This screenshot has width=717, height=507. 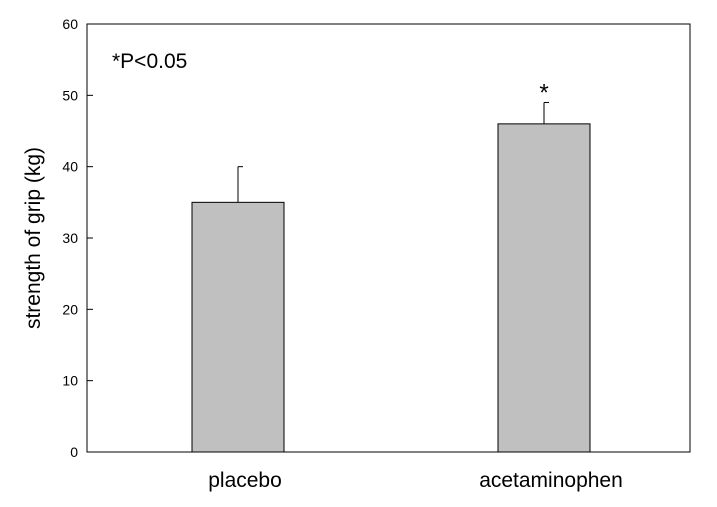 What do you see at coordinates (544, 288) in the screenshot?
I see `bar-acetaminophen` at bounding box center [544, 288].